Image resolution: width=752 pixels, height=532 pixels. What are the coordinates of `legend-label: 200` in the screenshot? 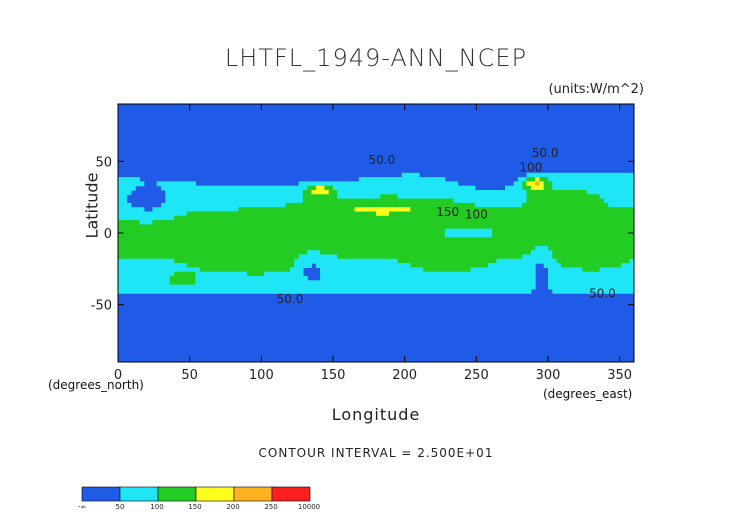 It's located at (233, 507).